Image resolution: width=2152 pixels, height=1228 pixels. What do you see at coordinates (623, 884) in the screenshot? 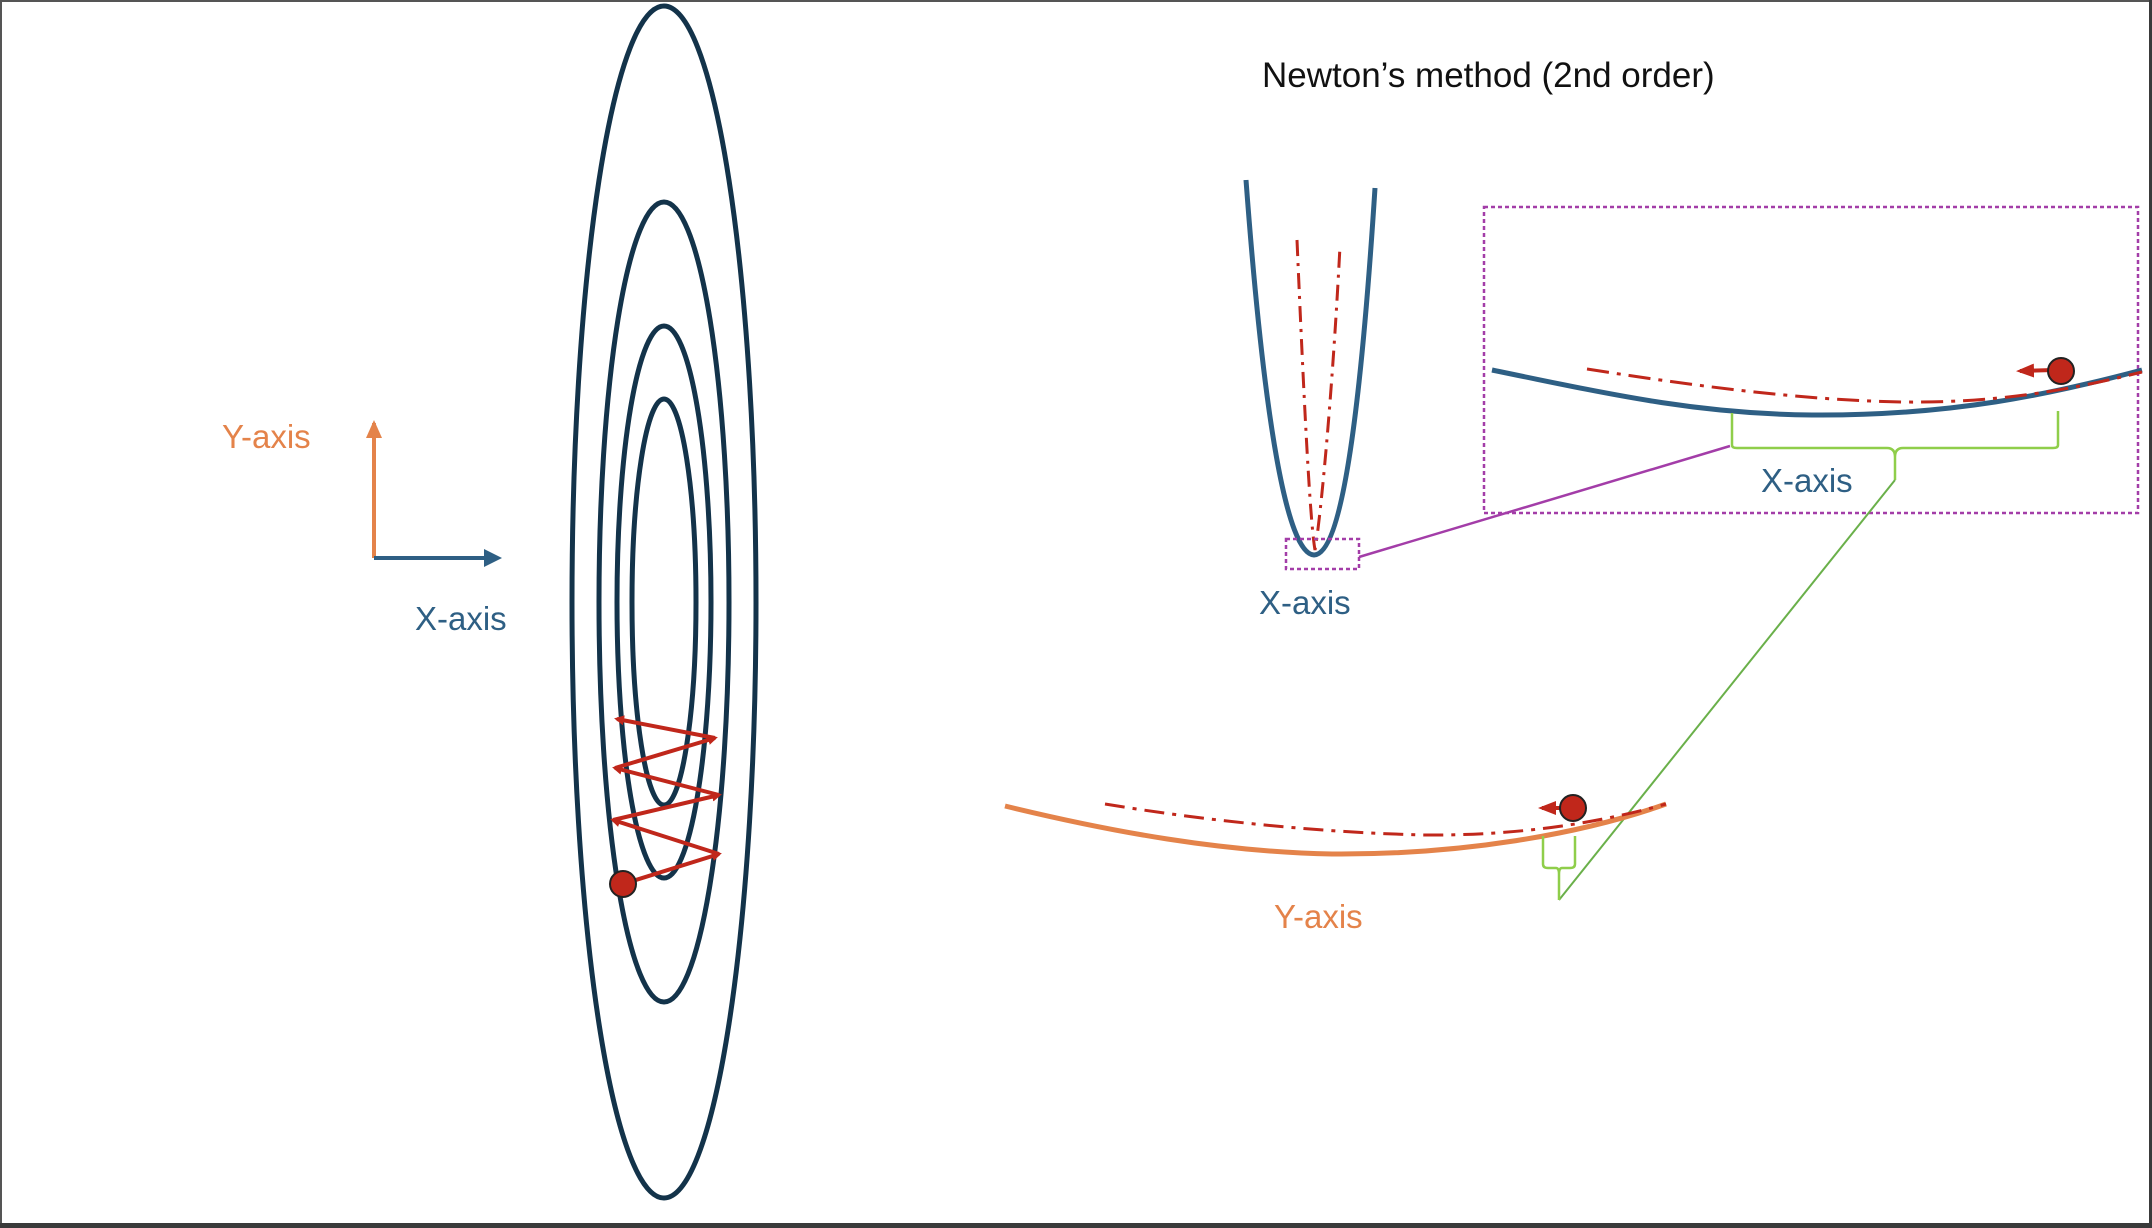
I see `start-point` at bounding box center [623, 884].